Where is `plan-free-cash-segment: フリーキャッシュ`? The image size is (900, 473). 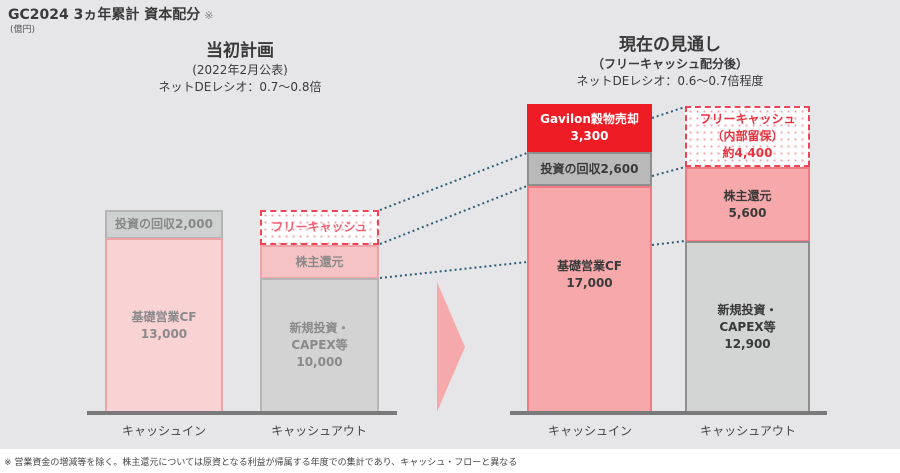
plan-free-cash-segment: フリーキャッシュ is located at coordinates (319, 227).